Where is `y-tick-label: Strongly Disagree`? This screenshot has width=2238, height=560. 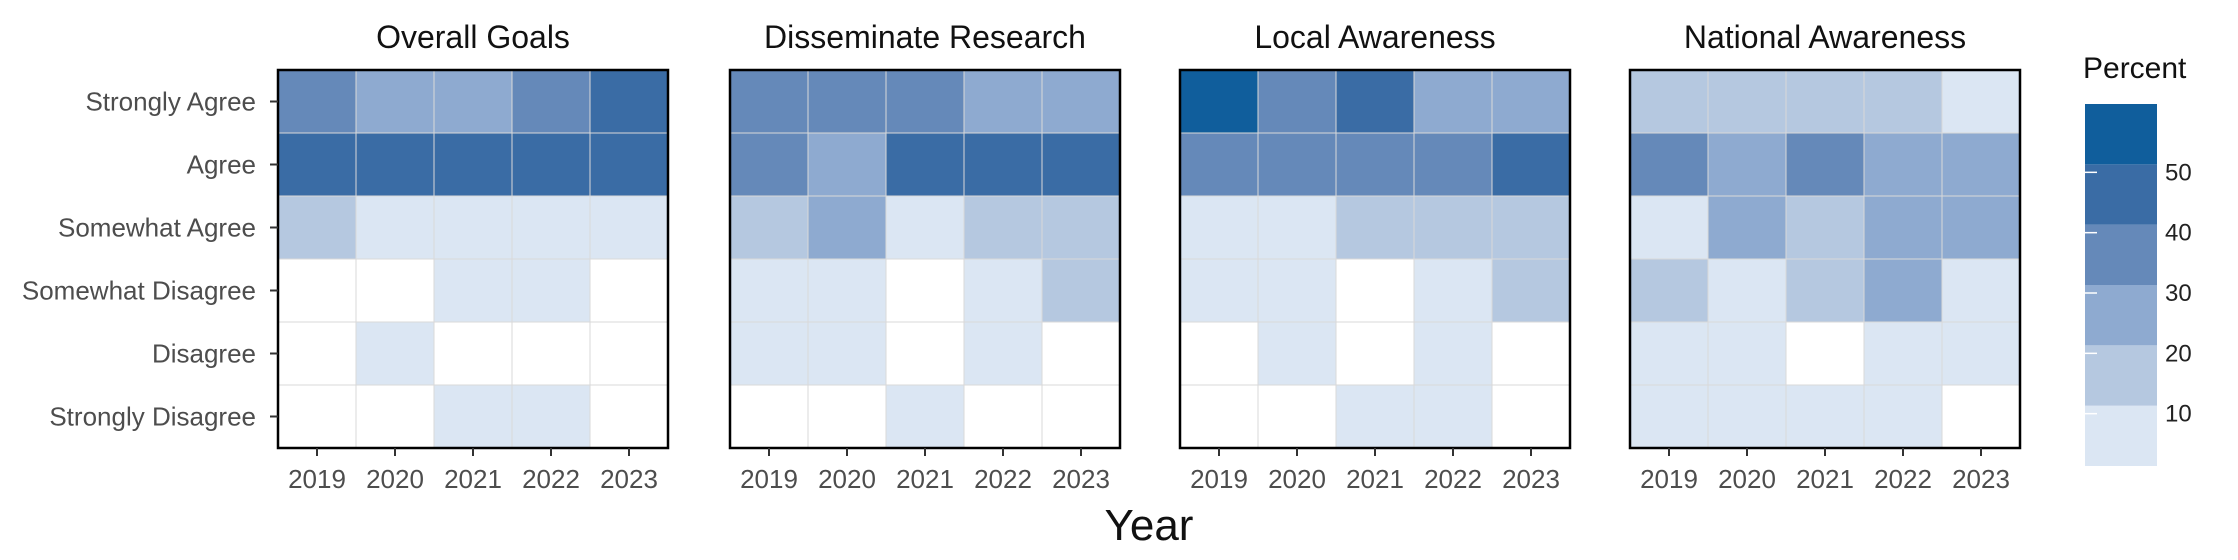 y-tick-label: Strongly Disagree is located at coordinates (152, 417).